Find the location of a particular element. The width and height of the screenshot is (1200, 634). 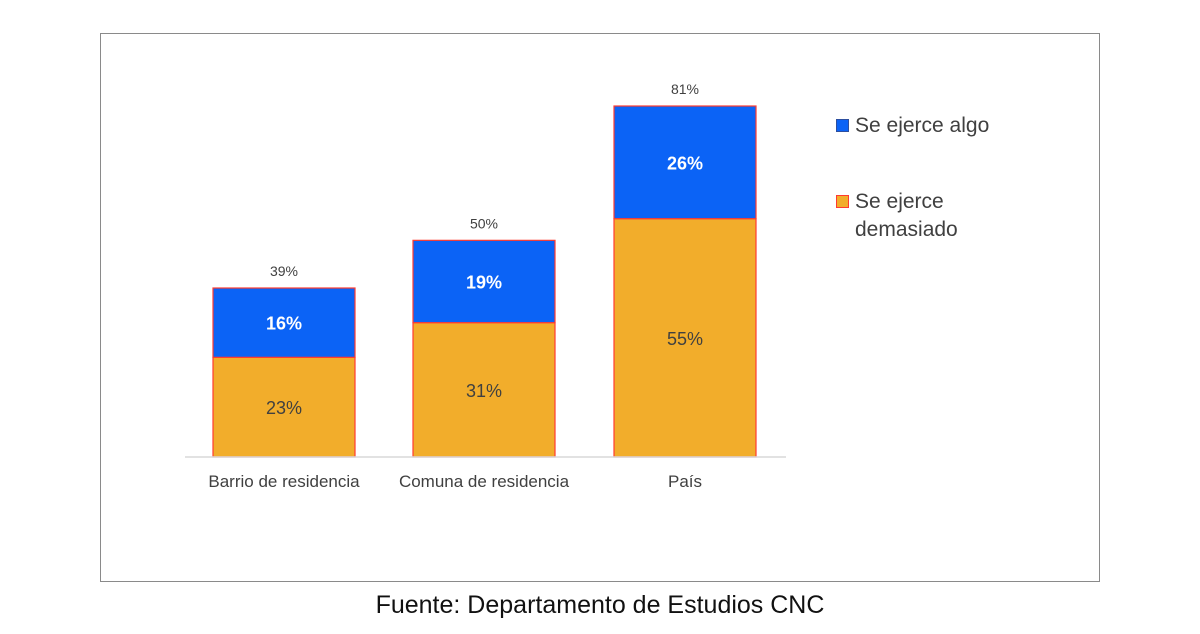

total-label-2: 50% is located at coordinates (484, 223).